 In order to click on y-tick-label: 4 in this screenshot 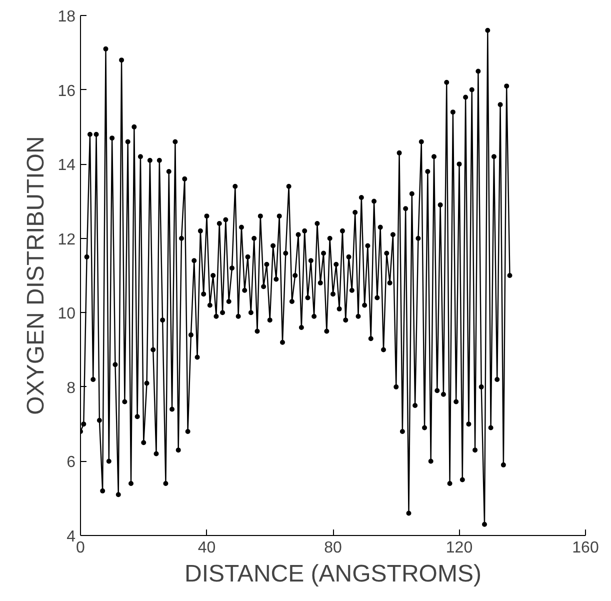, I will do `click(71, 537)`.